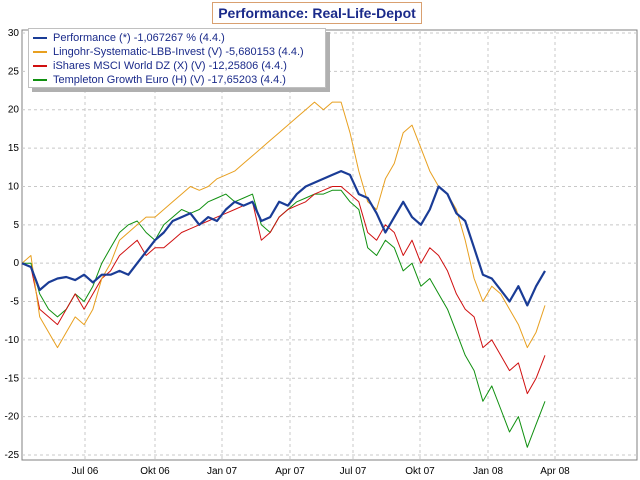  I want to click on legend-label-performance: Performance (*) -1,067267 % (4.4.), so click(139, 38).